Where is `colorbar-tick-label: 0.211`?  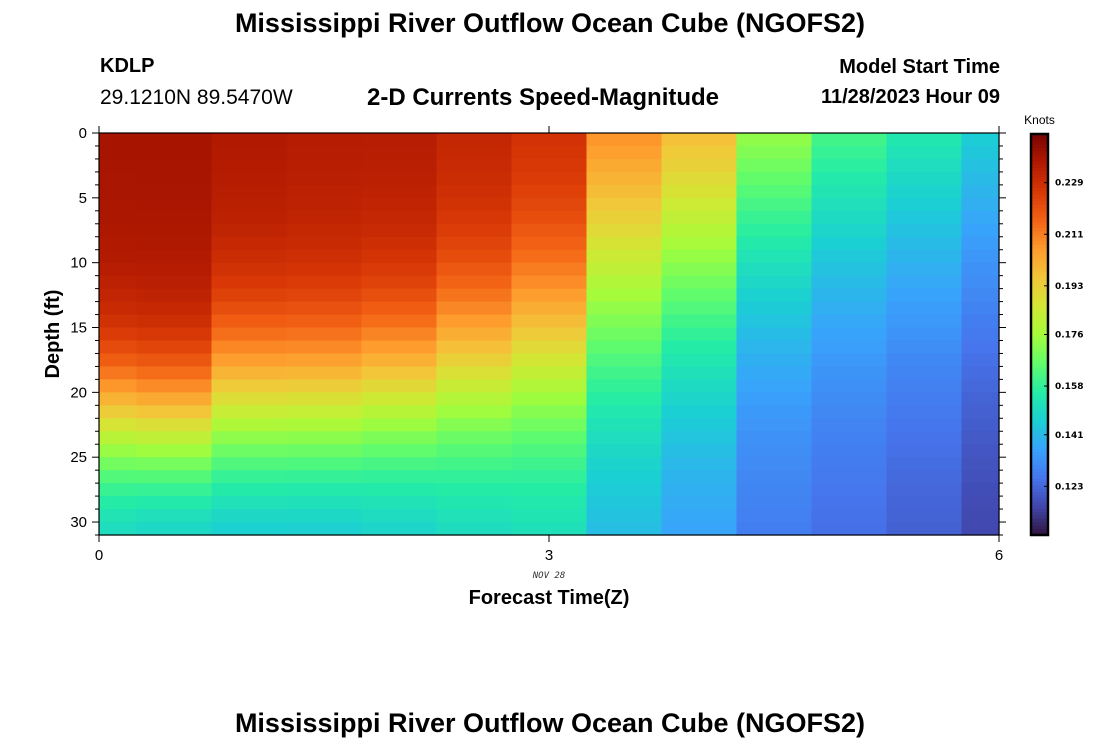 colorbar-tick-label: 0.211 is located at coordinates (1069, 235).